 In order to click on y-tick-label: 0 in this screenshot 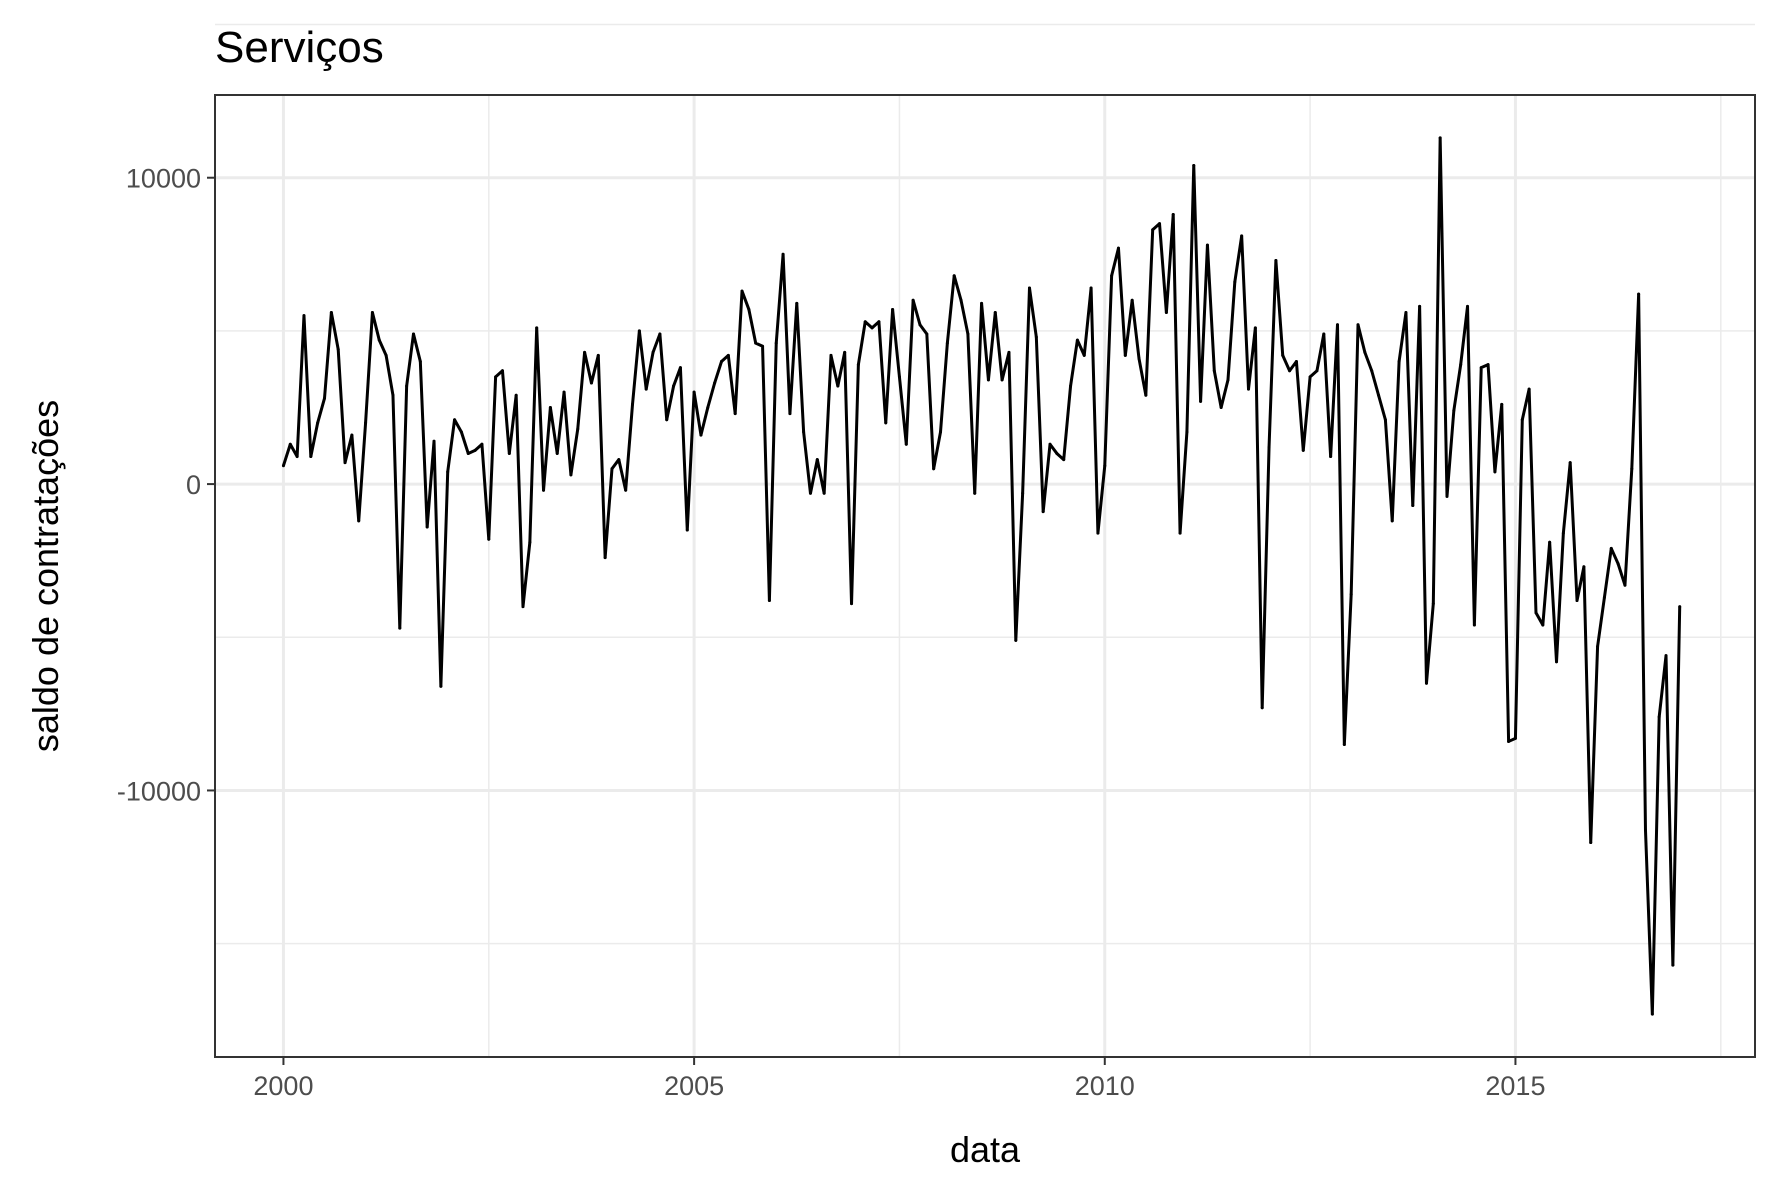, I will do `click(193, 485)`.